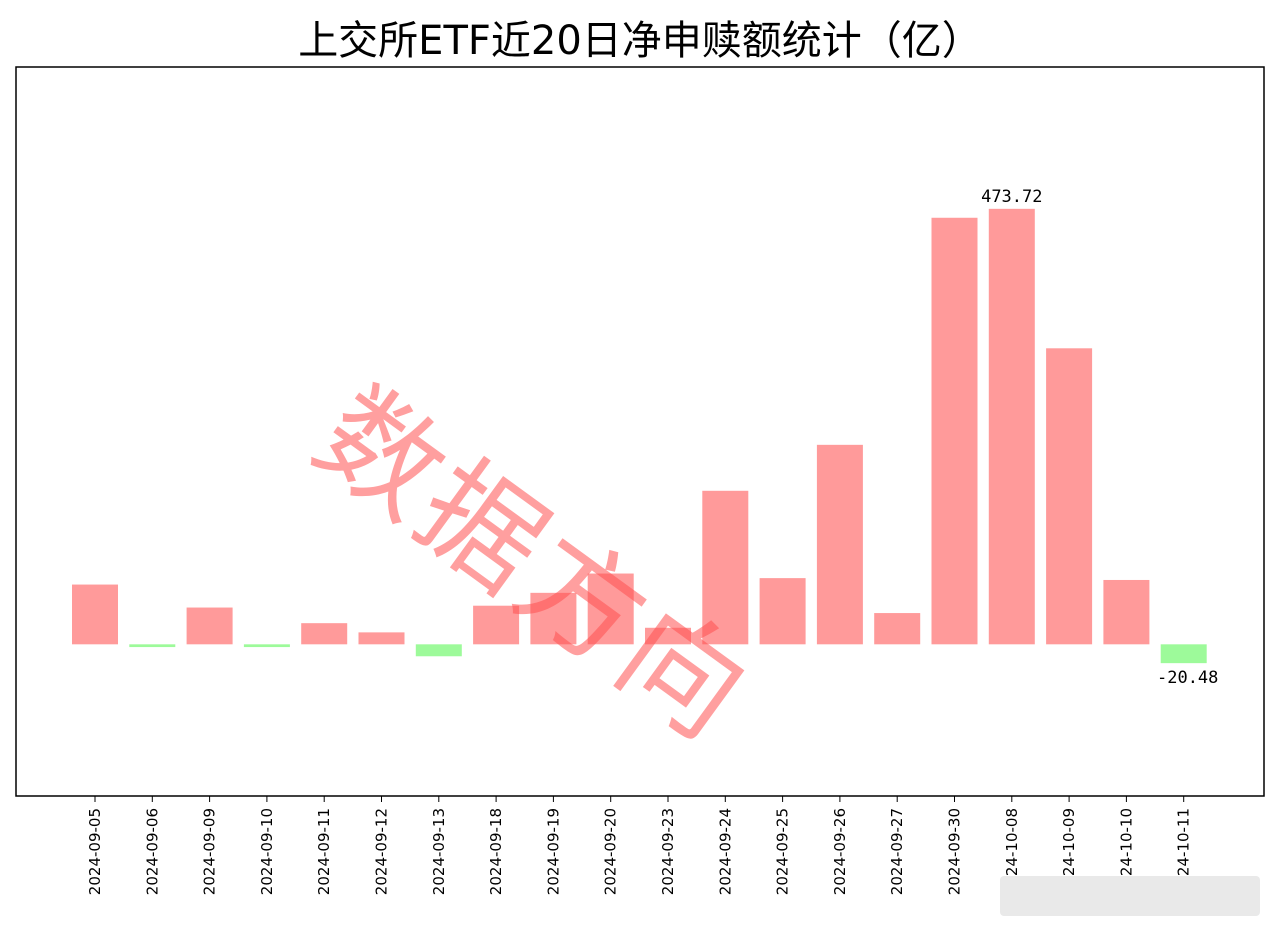  What do you see at coordinates (1099, 437) in the screenshot?
I see `data-labels-group: 473.72 -20.48` at bounding box center [1099, 437].